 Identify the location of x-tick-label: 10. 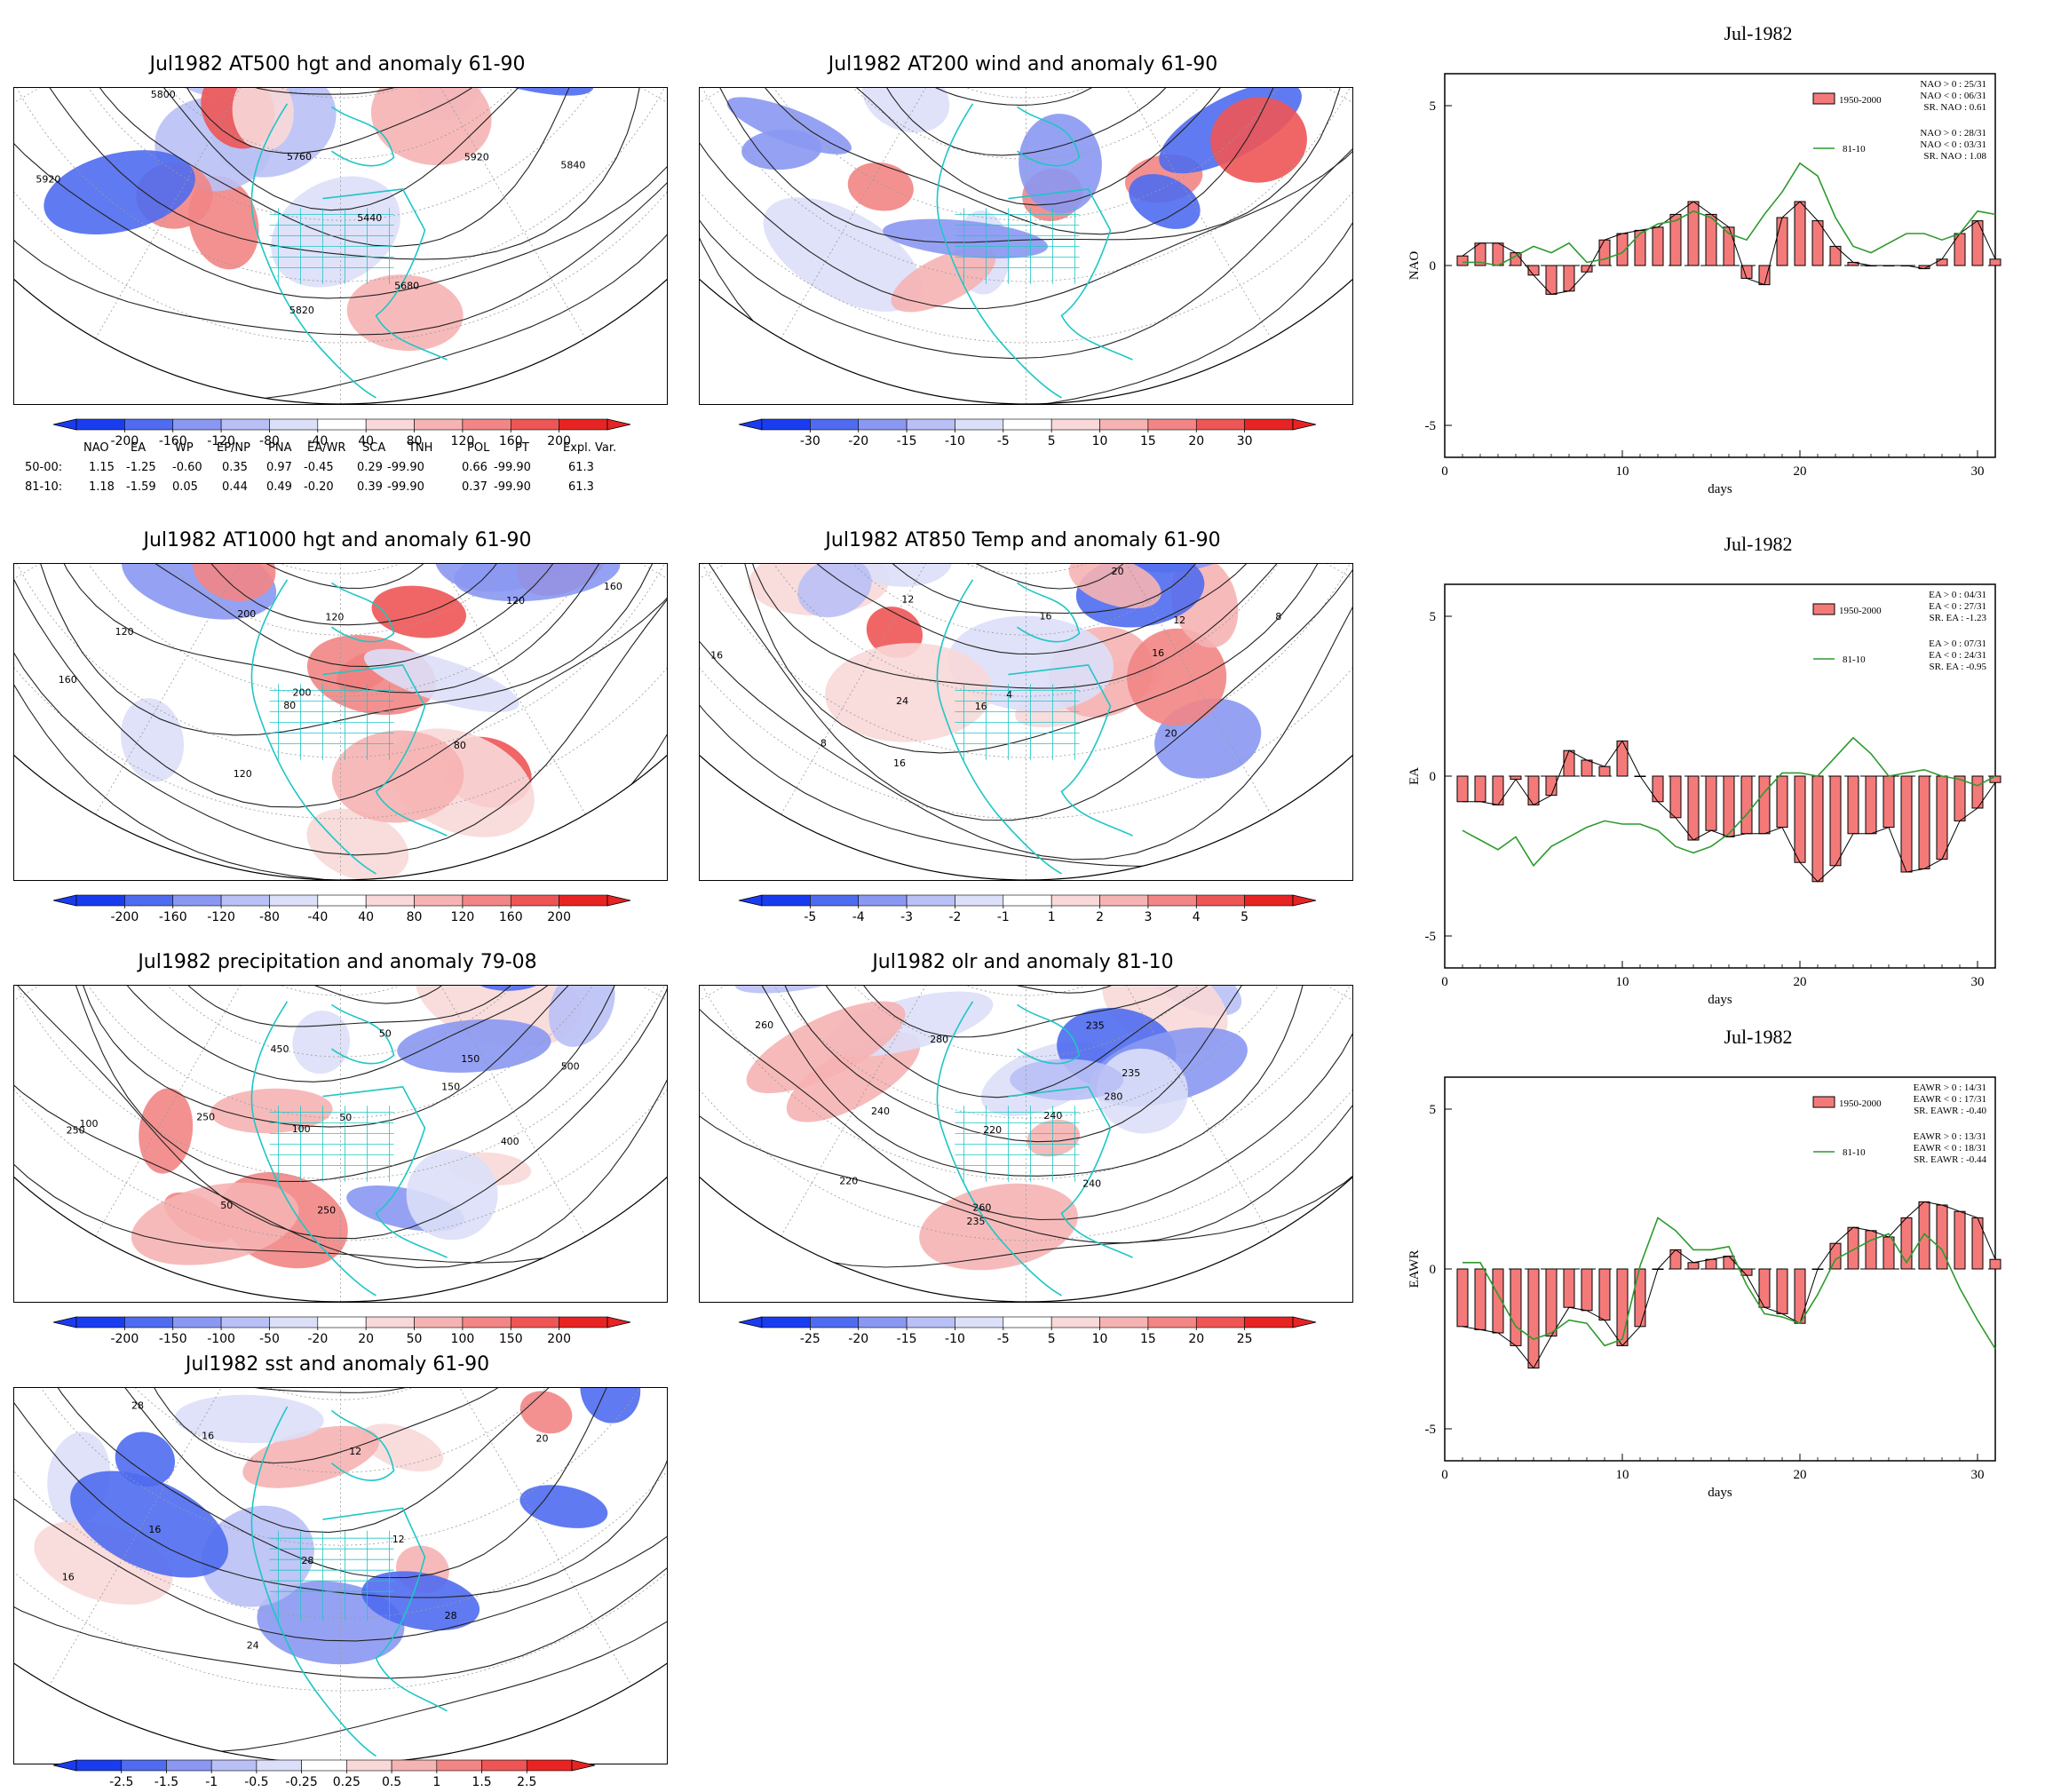
(1622, 471).